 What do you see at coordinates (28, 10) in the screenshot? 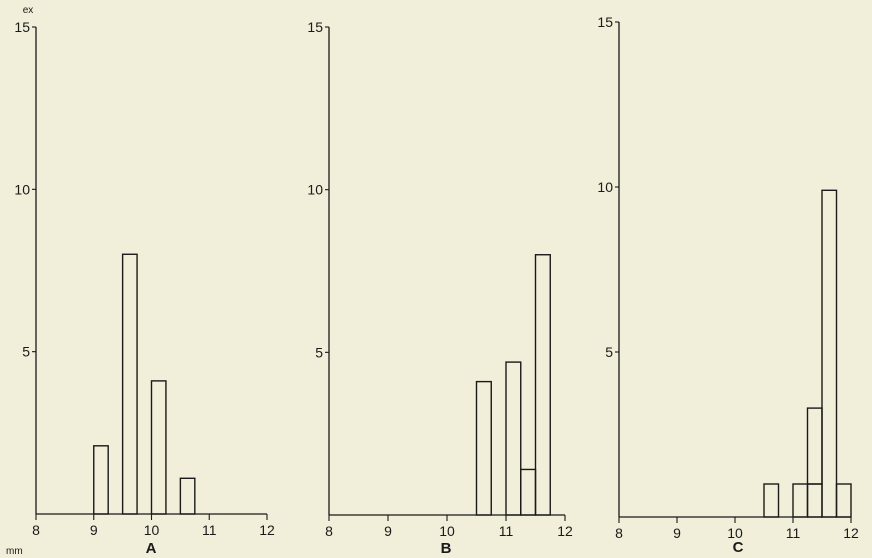
I see `y-unit-label: ex` at bounding box center [28, 10].